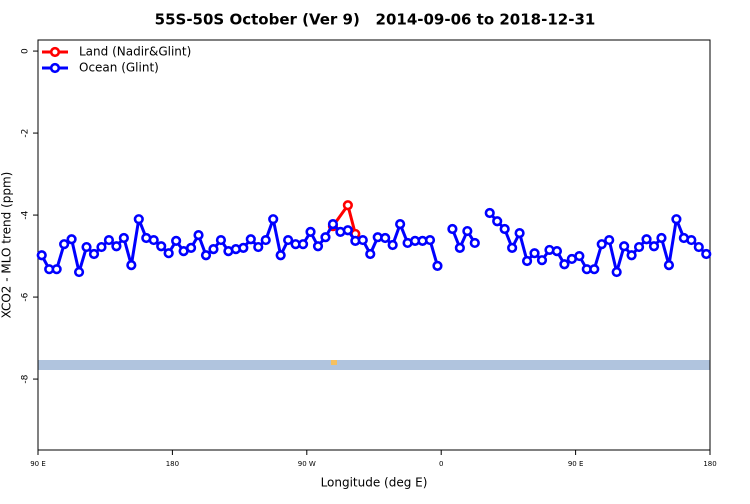 The image size is (750, 504). I want to click on map-speck, so click(334, 362).